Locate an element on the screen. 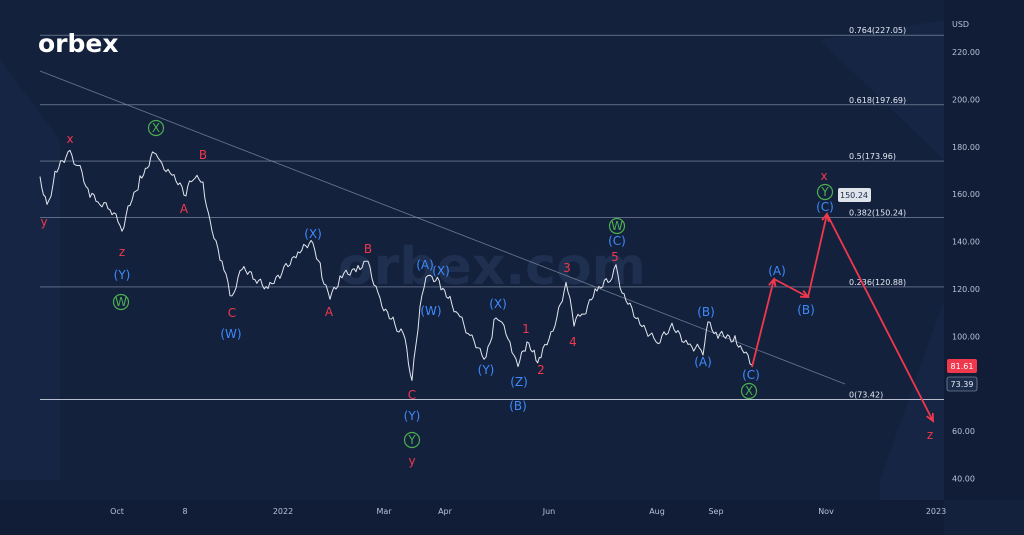 This screenshot has height=535, width=1024. forecast-target-text: 150.24 is located at coordinates (854, 195).